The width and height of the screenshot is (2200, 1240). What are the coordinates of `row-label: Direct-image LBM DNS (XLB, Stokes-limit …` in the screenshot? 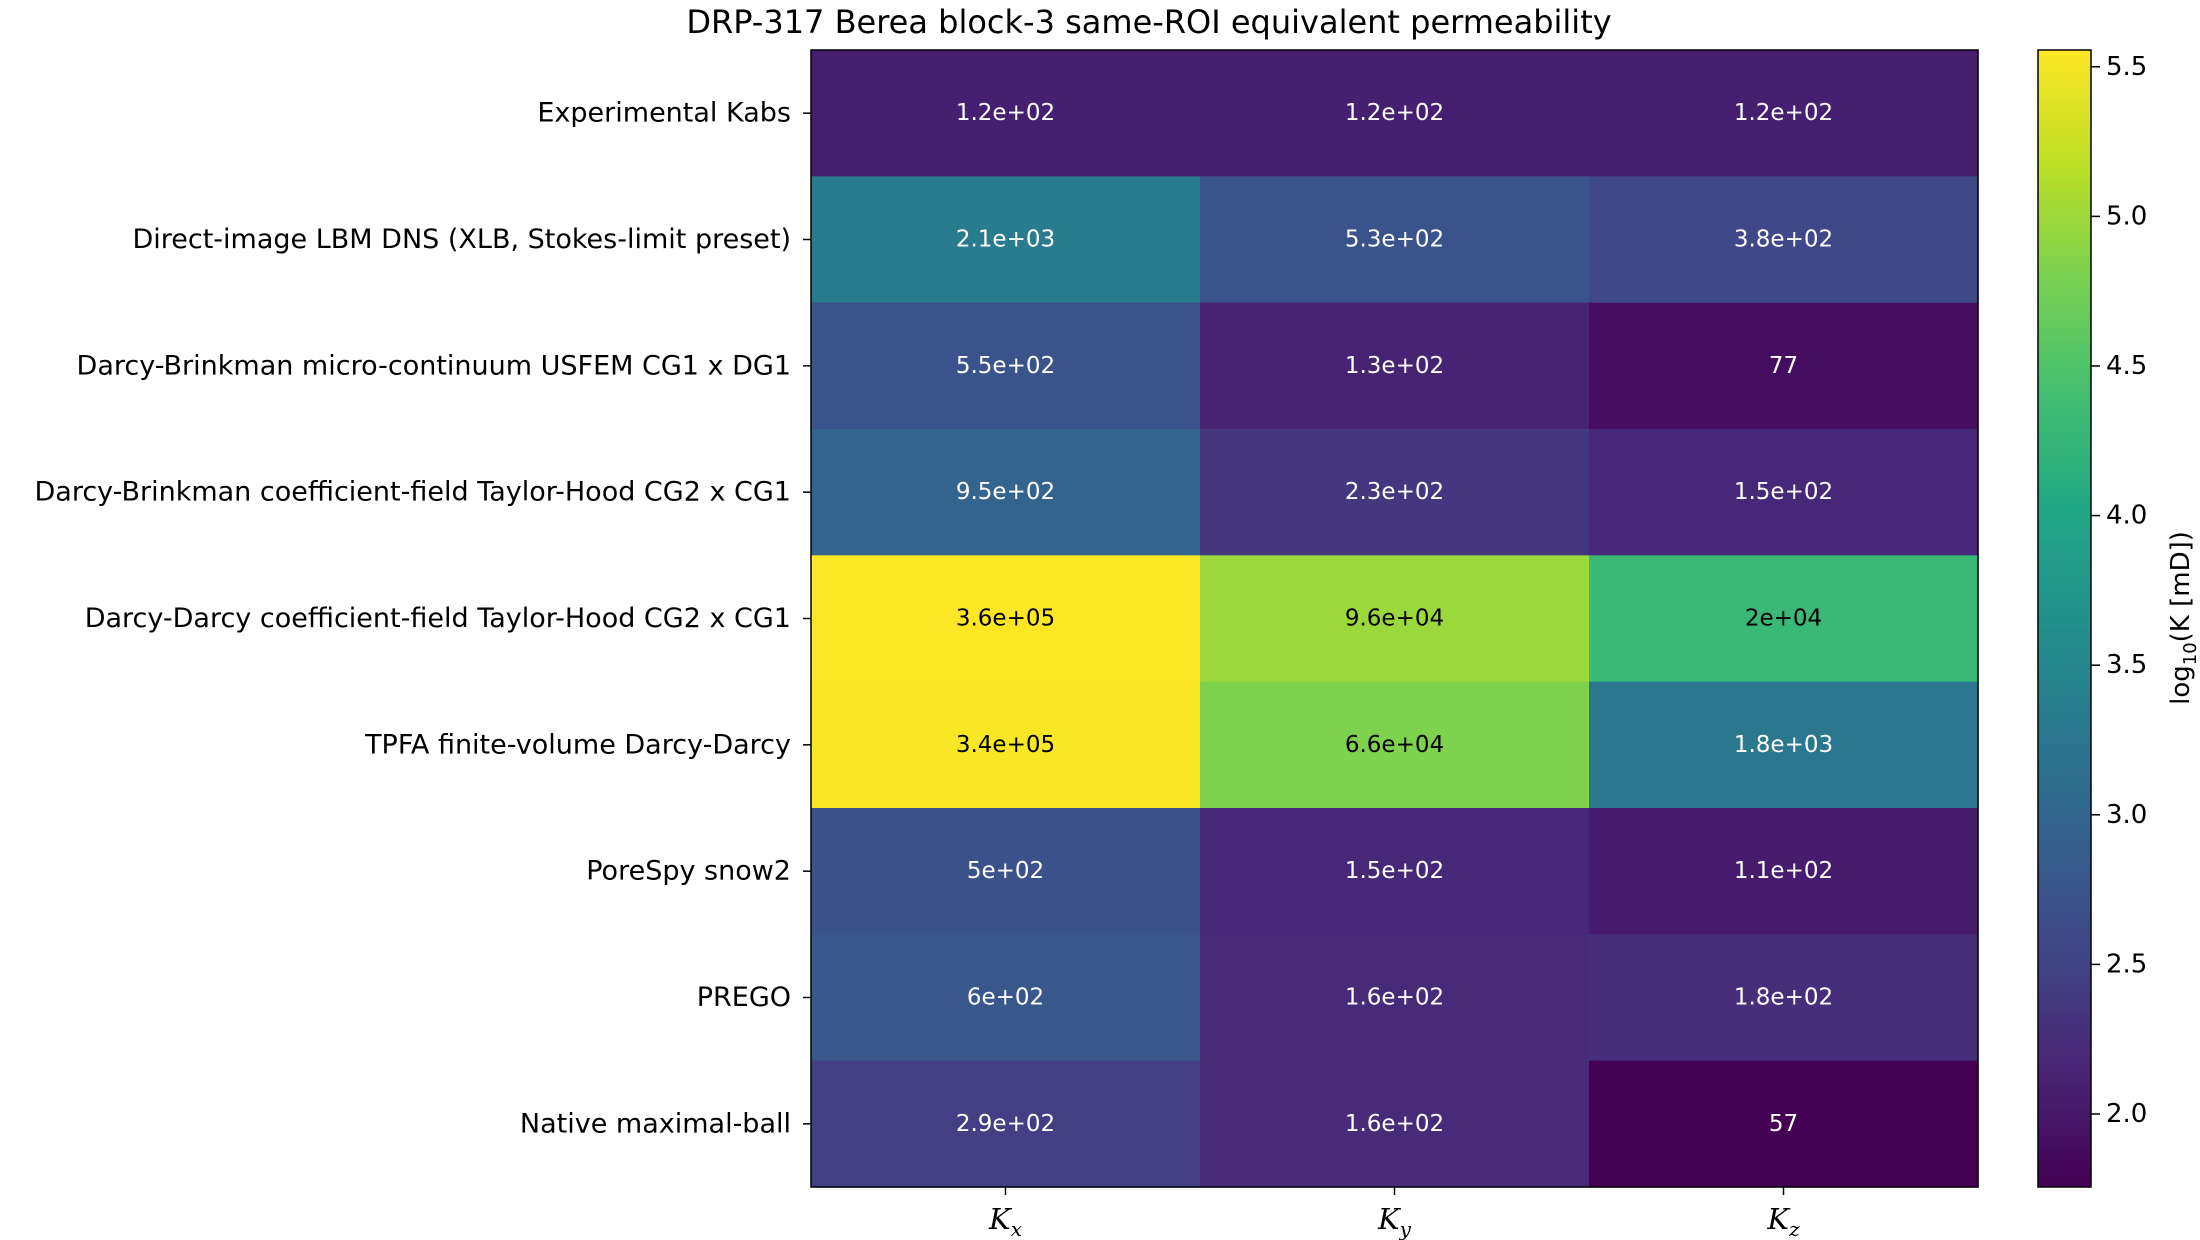 It's located at (461, 239).